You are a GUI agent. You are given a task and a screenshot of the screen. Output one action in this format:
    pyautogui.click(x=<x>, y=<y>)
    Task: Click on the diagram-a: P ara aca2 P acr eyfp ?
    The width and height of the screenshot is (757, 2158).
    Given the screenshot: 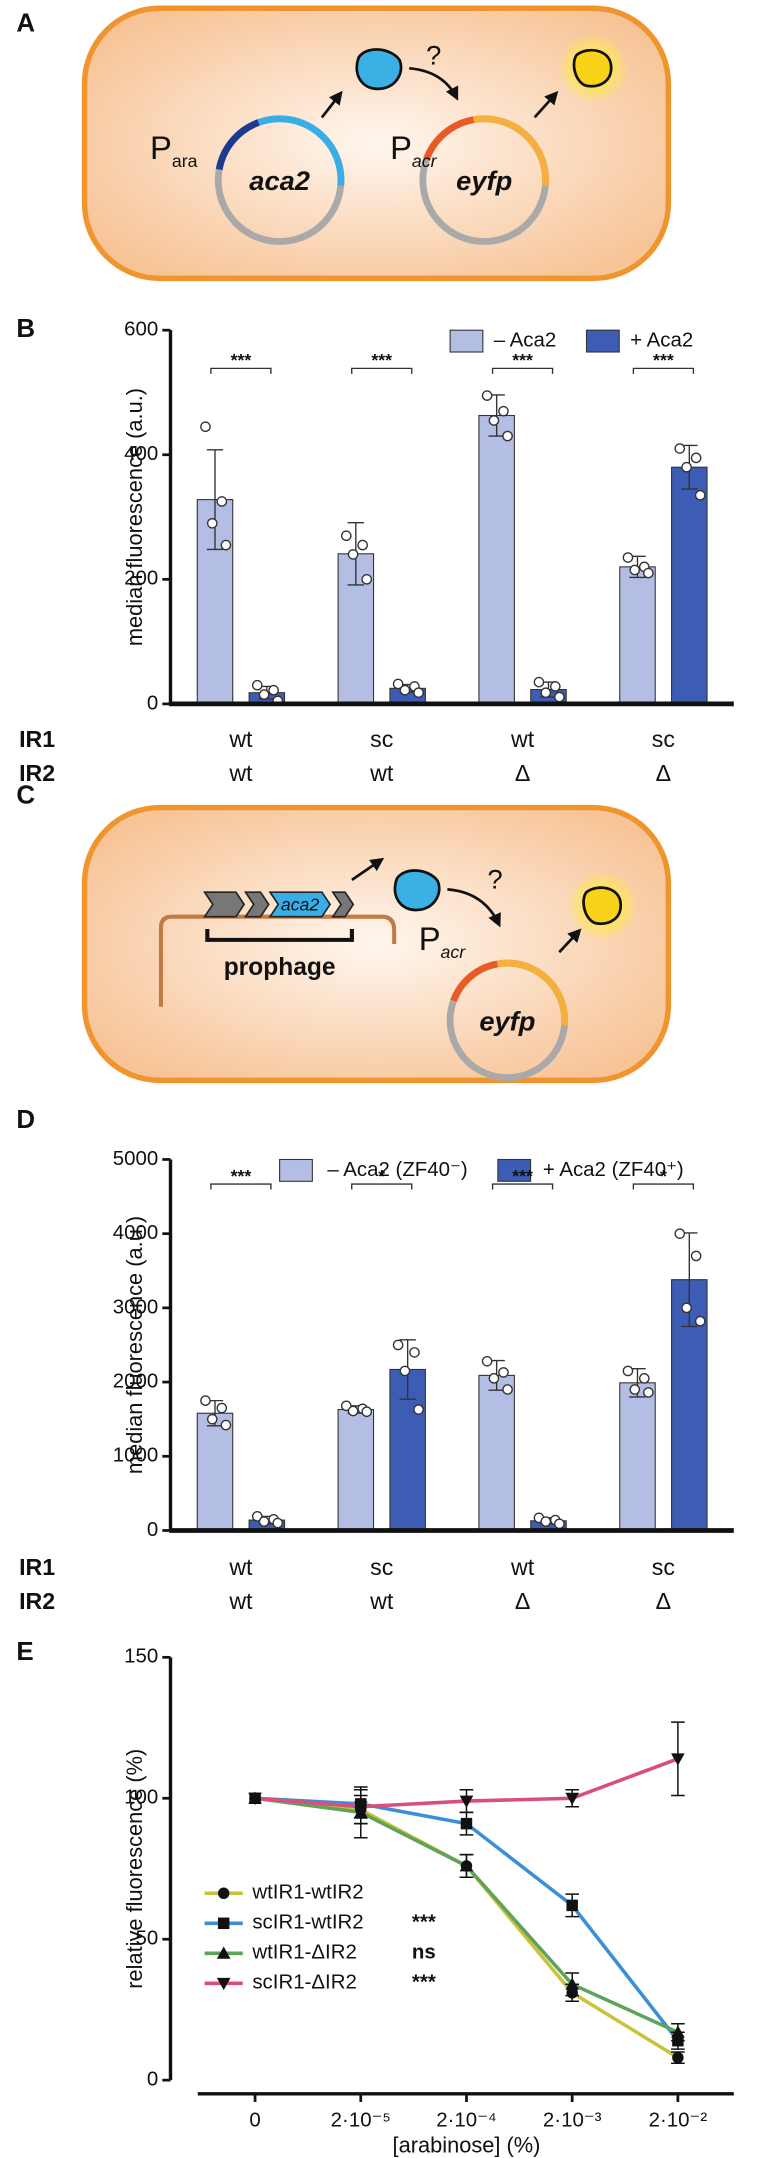 What is the action you would take?
    pyautogui.click(x=376, y=143)
    